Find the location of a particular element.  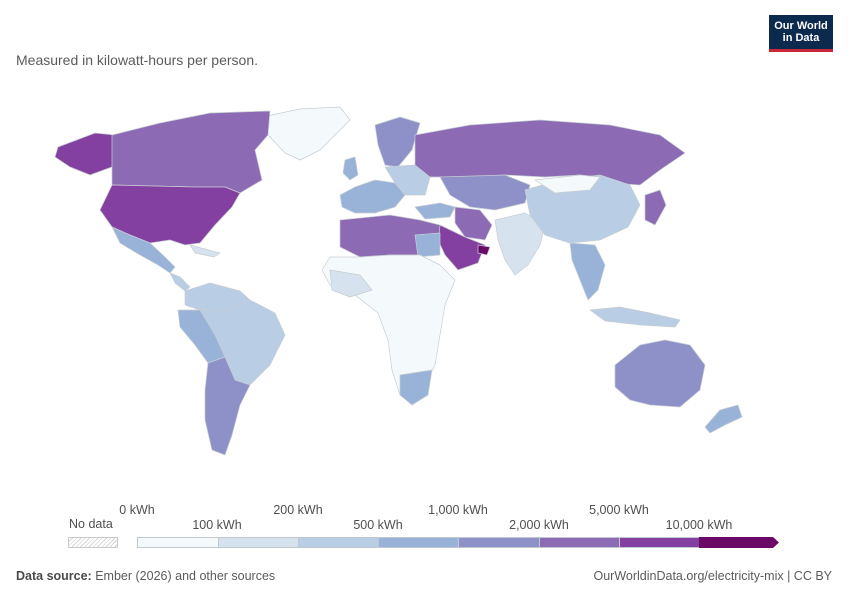

owid-logo: Our World in Data is located at coordinates (801, 33).